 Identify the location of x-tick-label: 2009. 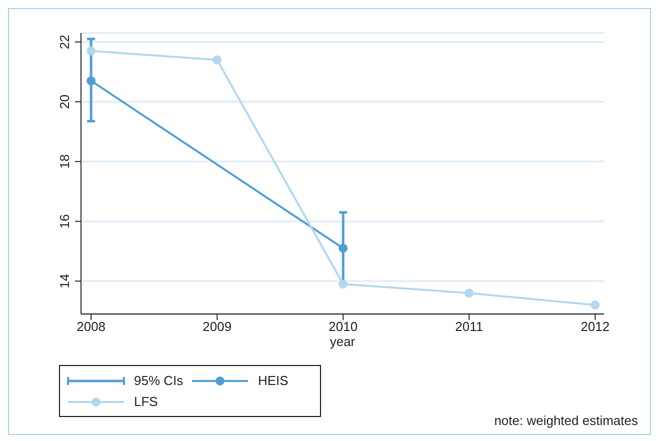
(217, 326).